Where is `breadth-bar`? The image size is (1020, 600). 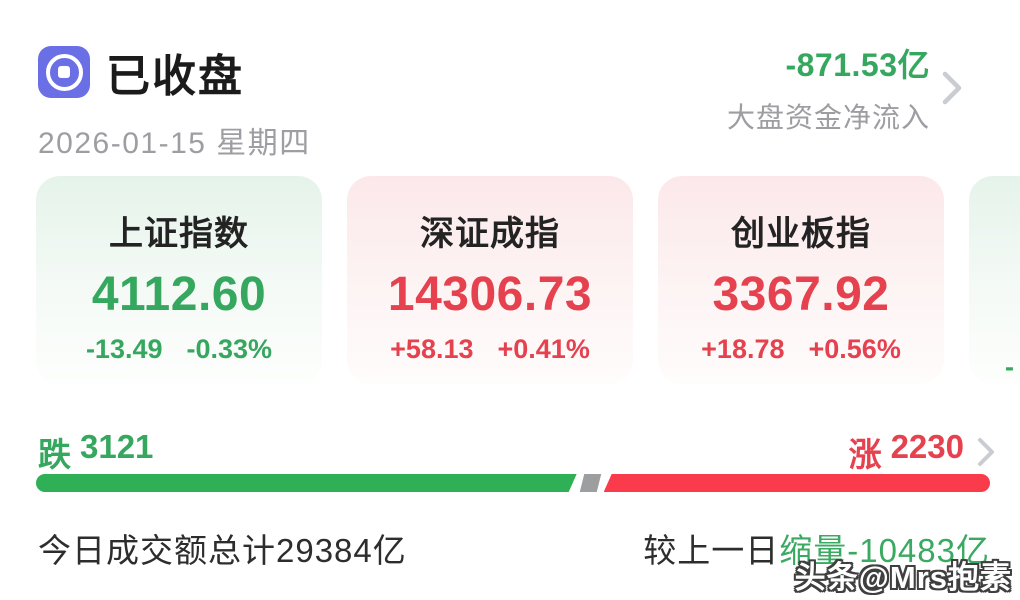
breadth-bar is located at coordinates (513, 483).